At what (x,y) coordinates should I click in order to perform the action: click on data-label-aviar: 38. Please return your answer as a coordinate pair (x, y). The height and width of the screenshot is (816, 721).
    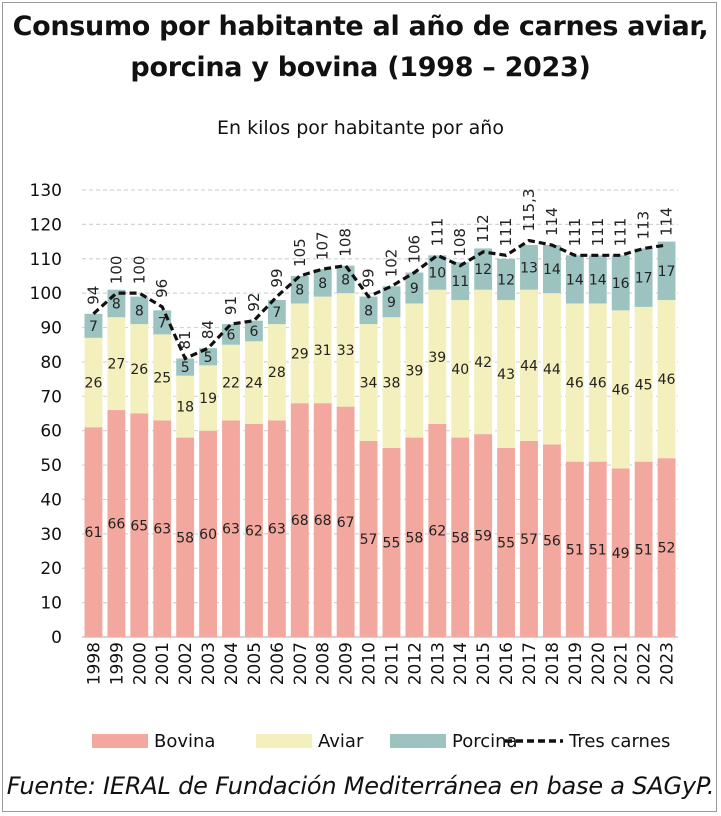
    Looking at the image, I should click on (392, 384).